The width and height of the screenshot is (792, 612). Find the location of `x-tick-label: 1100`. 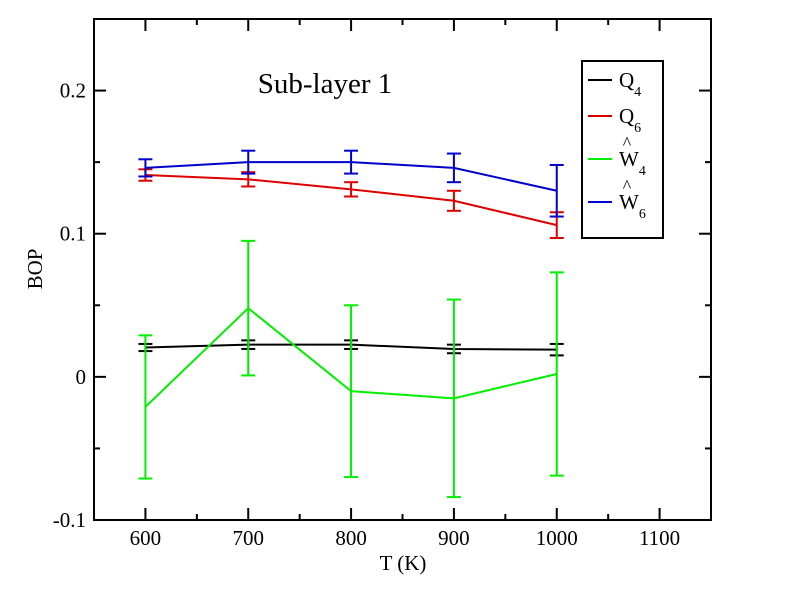

x-tick-label: 1100 is located at coordinates (659, 538).